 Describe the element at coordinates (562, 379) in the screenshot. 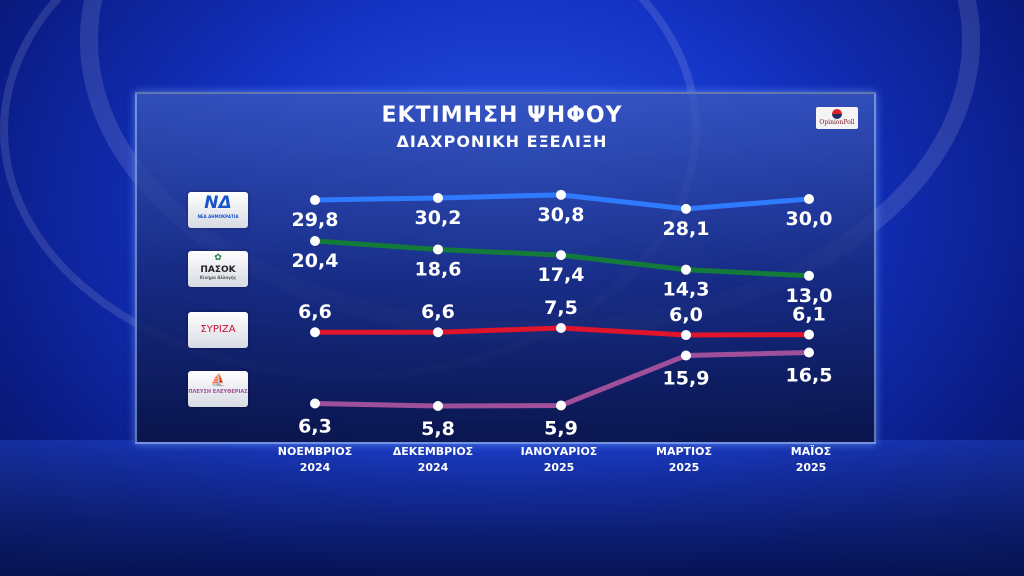

I see `series-line` at that location.